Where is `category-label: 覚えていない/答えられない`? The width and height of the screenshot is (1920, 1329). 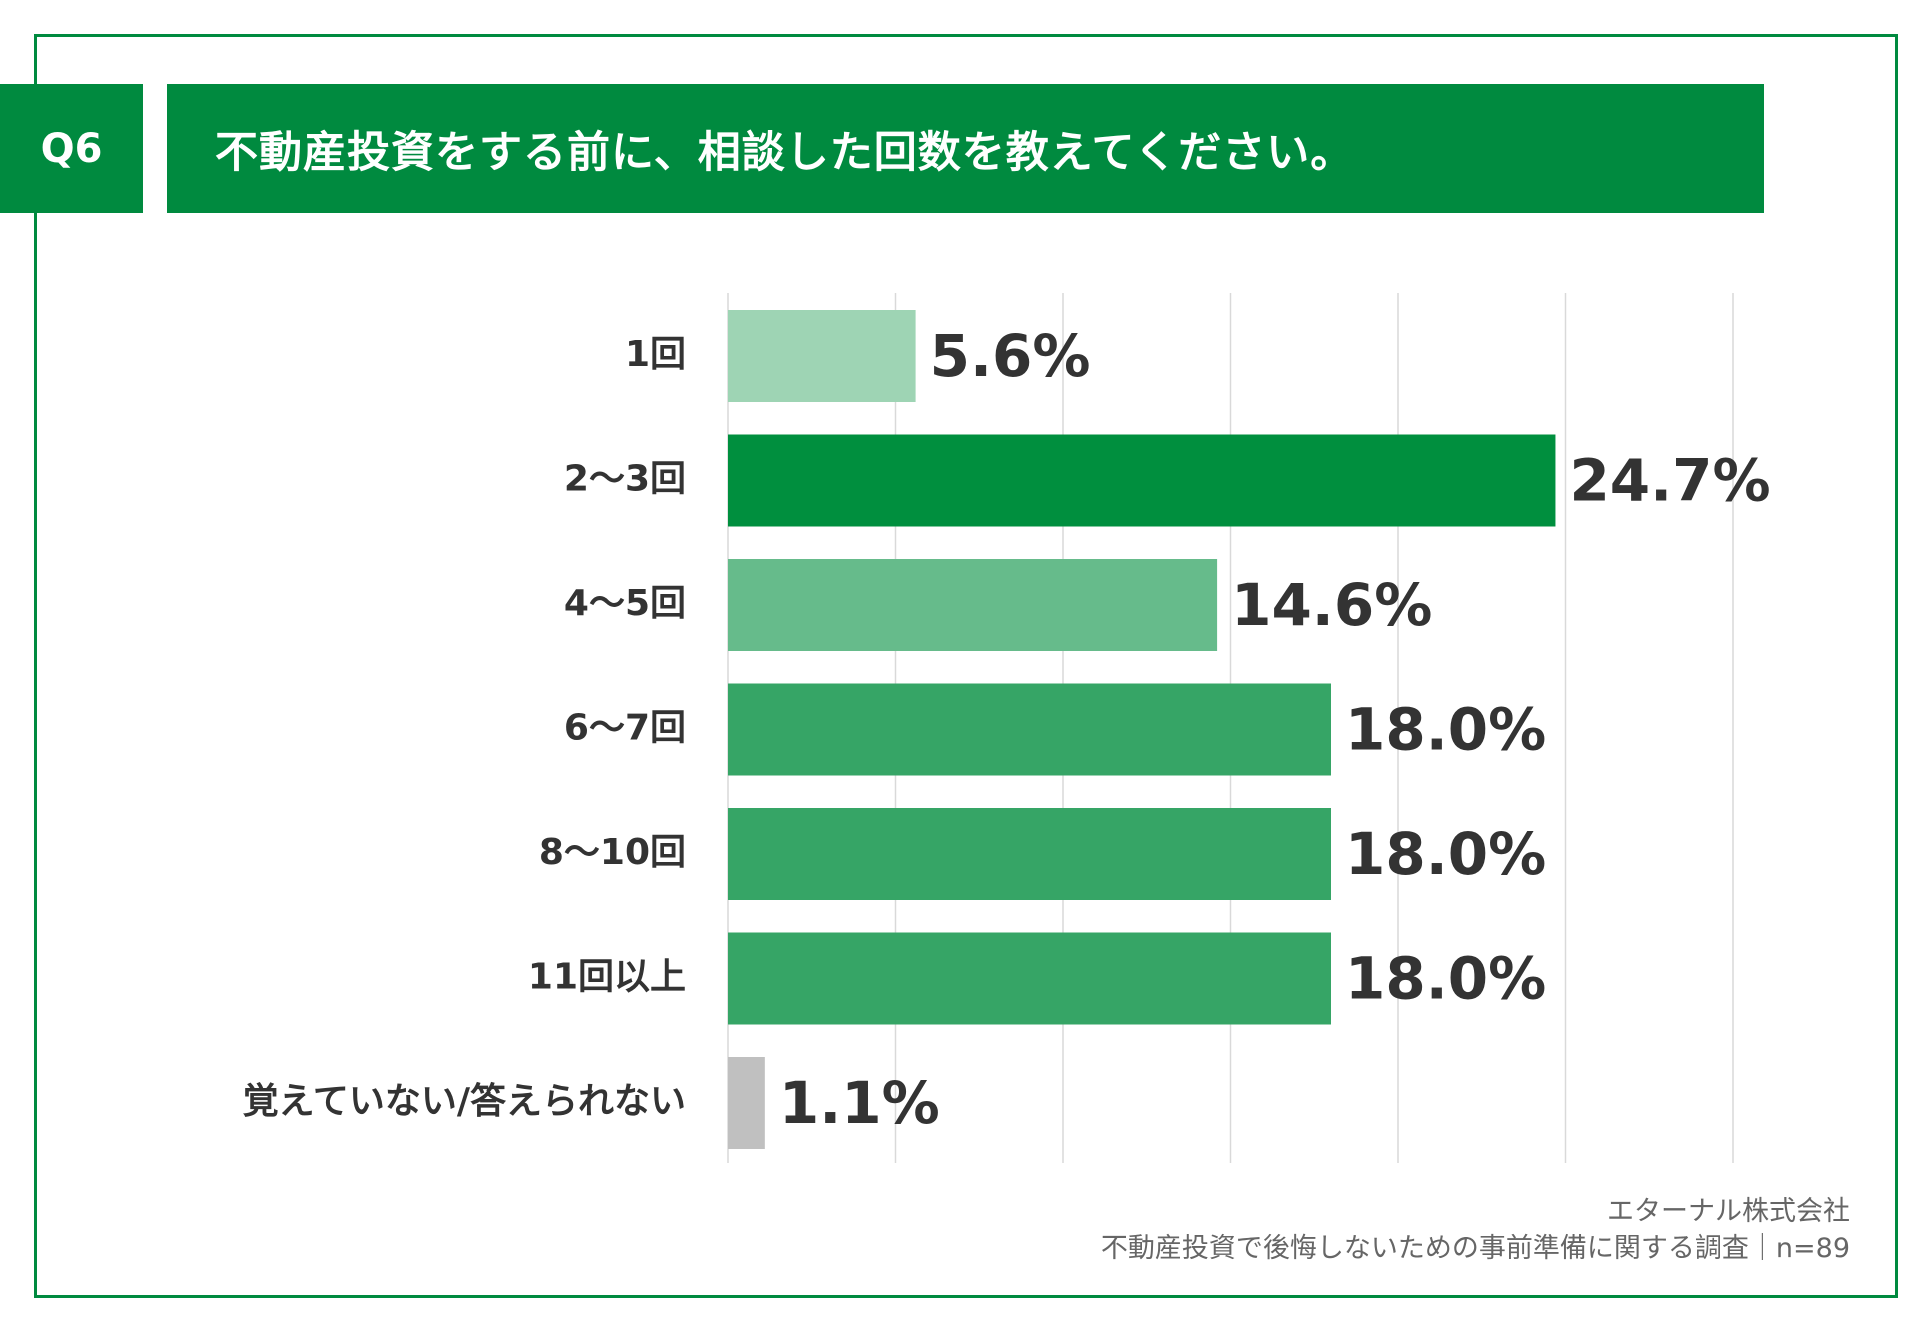 category-label: 覚えていない/答えられない is located at coordinates (464, 1101).